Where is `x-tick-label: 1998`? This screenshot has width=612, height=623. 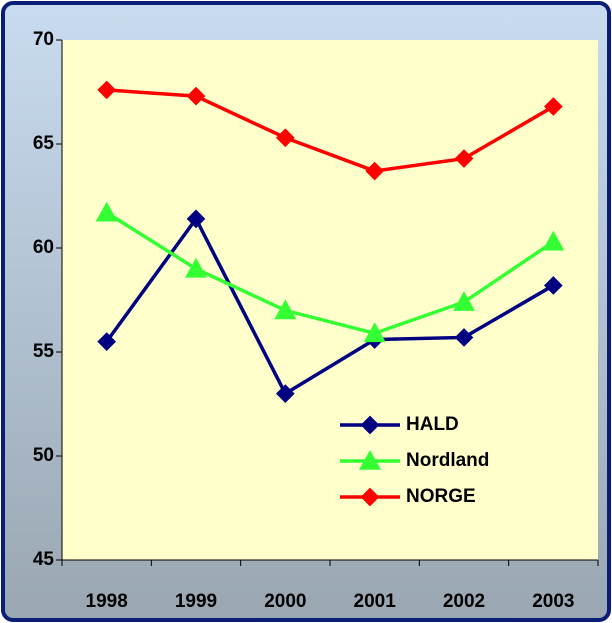
x-tick-label: 1998 is located at coordinates (107, 601).